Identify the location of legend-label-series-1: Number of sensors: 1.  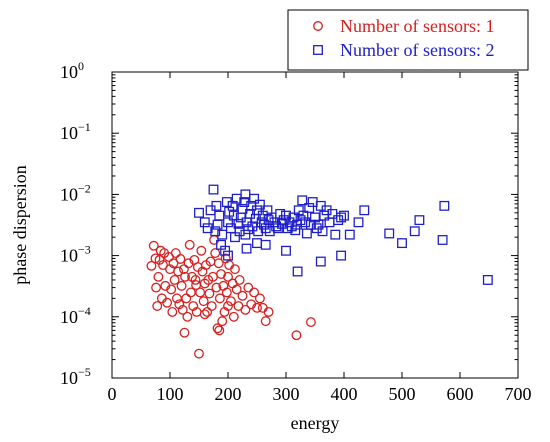
(417, 26).